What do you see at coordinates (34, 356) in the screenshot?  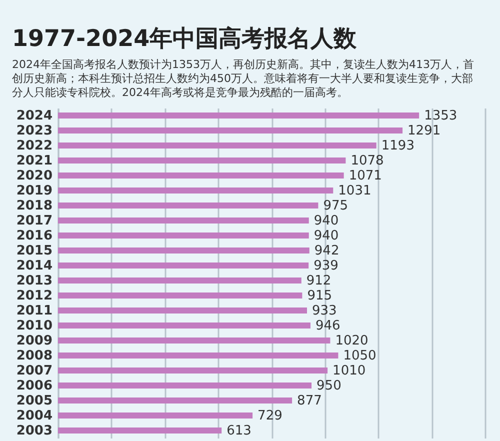 I see `y-tick-label: 2008` at bounding box center [34, 356].